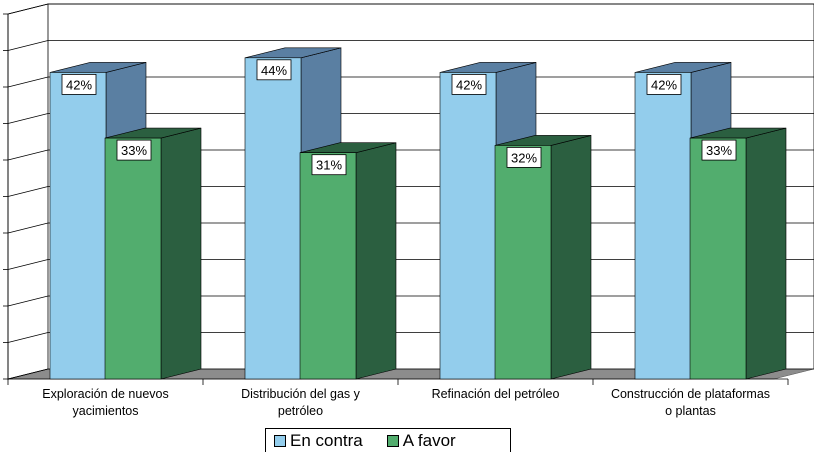  What do you see at coordinates (690, 394) in the screenshot?
I see `category-label-line: Construcción de plataformas` at bounding box center [690, 394].